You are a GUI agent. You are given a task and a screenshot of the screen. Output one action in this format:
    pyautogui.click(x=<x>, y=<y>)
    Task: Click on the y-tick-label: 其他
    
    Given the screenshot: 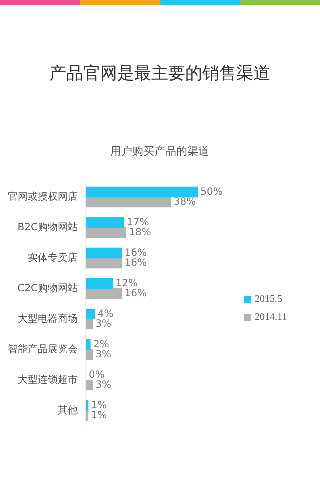 What is the action you would take?
    pyautogui.click(x=68, y=410)
    